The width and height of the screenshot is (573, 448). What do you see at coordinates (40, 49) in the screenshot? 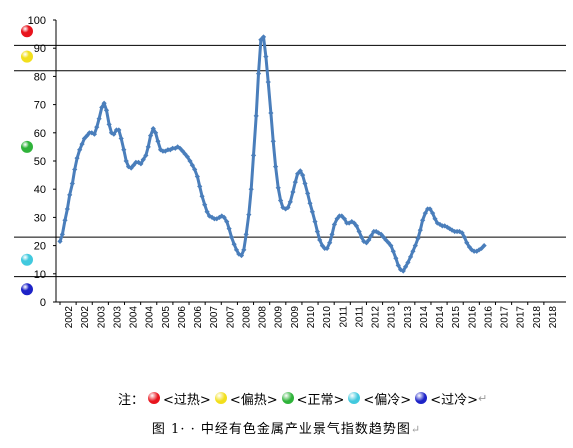
I see `y-tick-label-9: 90` at bounding box center [40, 49].